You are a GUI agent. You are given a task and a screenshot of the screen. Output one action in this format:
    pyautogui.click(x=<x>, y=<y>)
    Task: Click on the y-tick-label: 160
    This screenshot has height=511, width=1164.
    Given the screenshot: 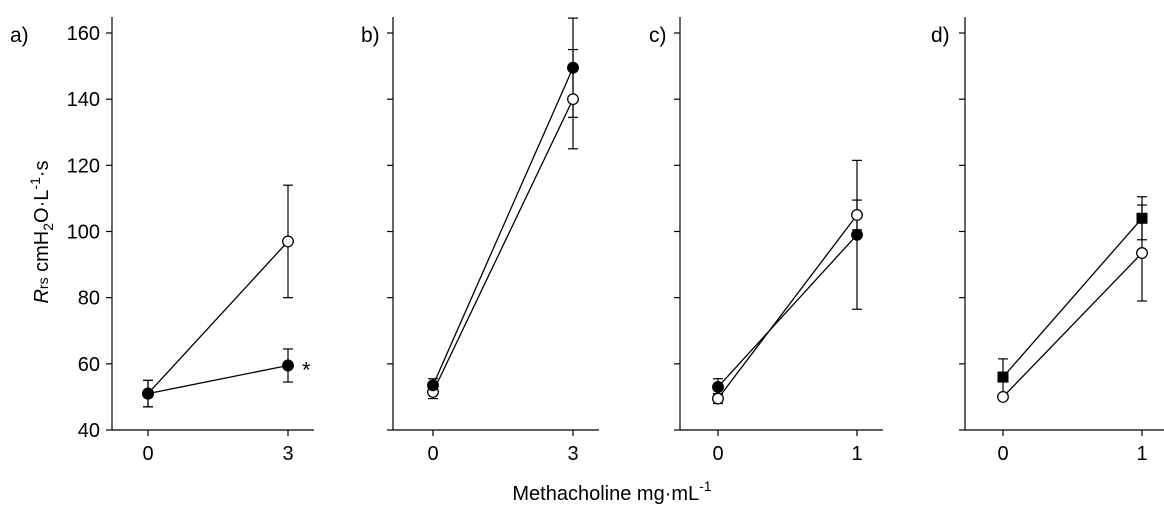 What is the action you would take?
    pyautogui.click(x=83, y=34)
    